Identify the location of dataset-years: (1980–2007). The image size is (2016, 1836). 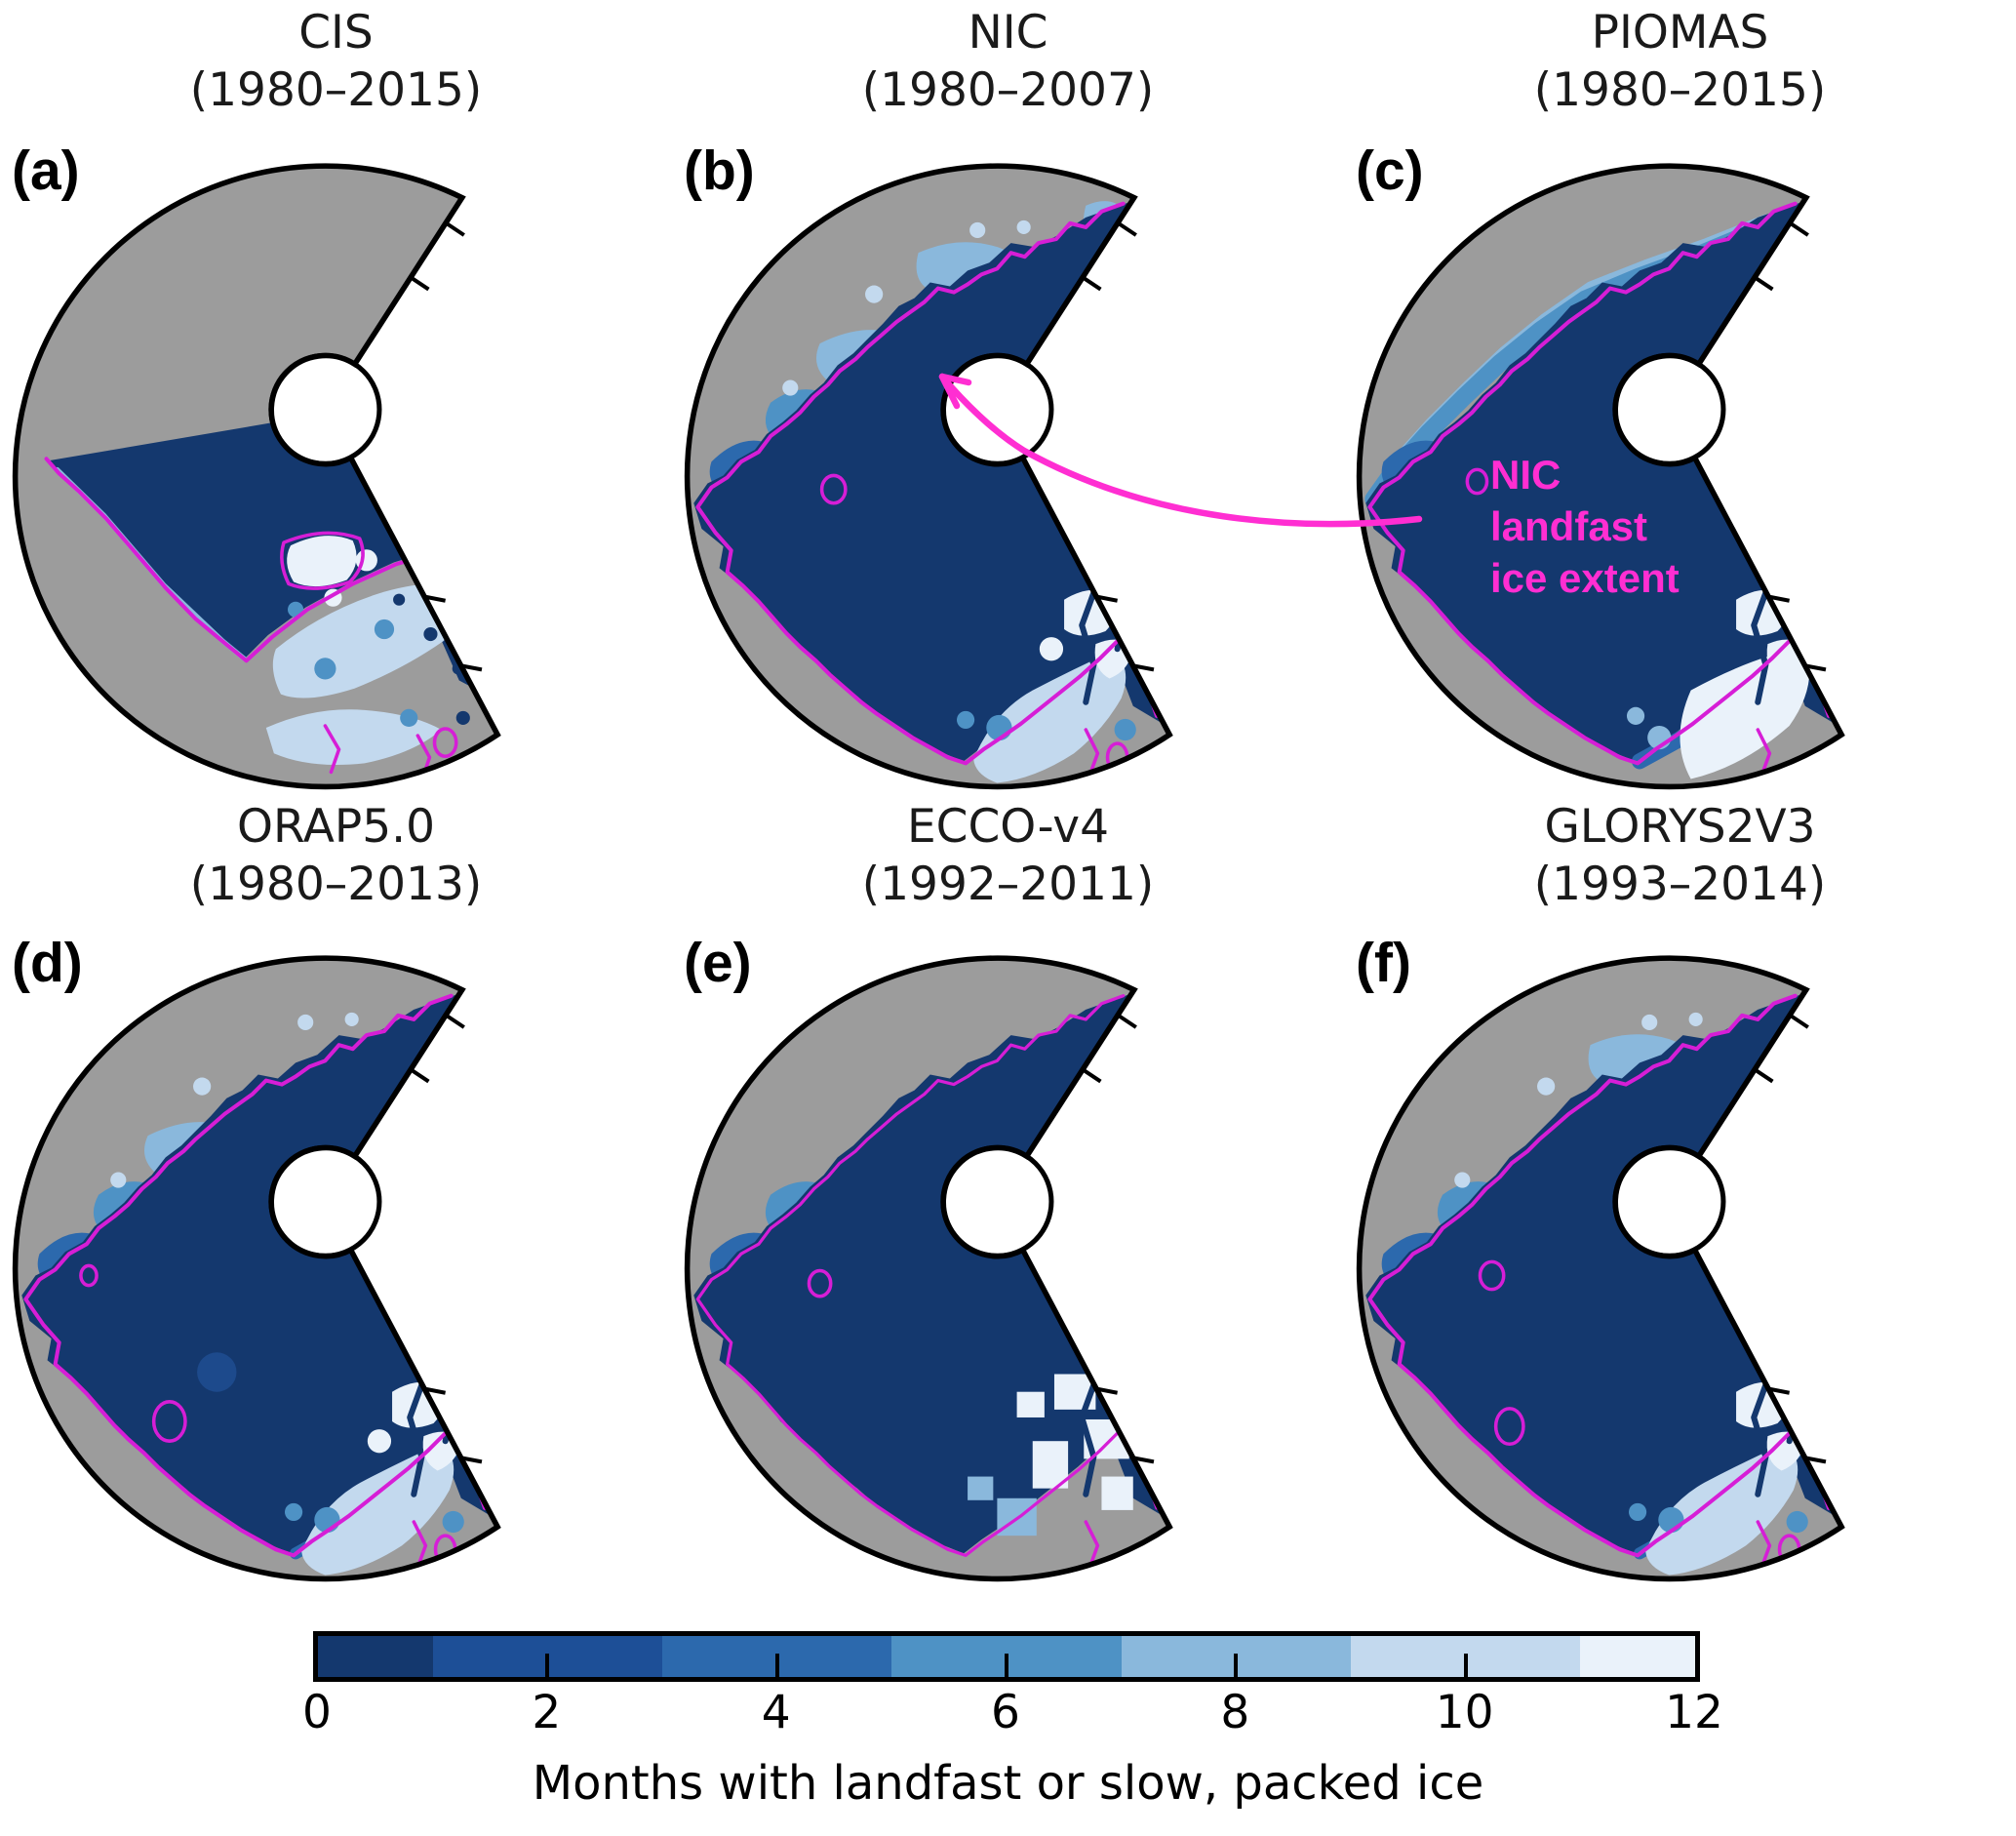
(1008, 90).